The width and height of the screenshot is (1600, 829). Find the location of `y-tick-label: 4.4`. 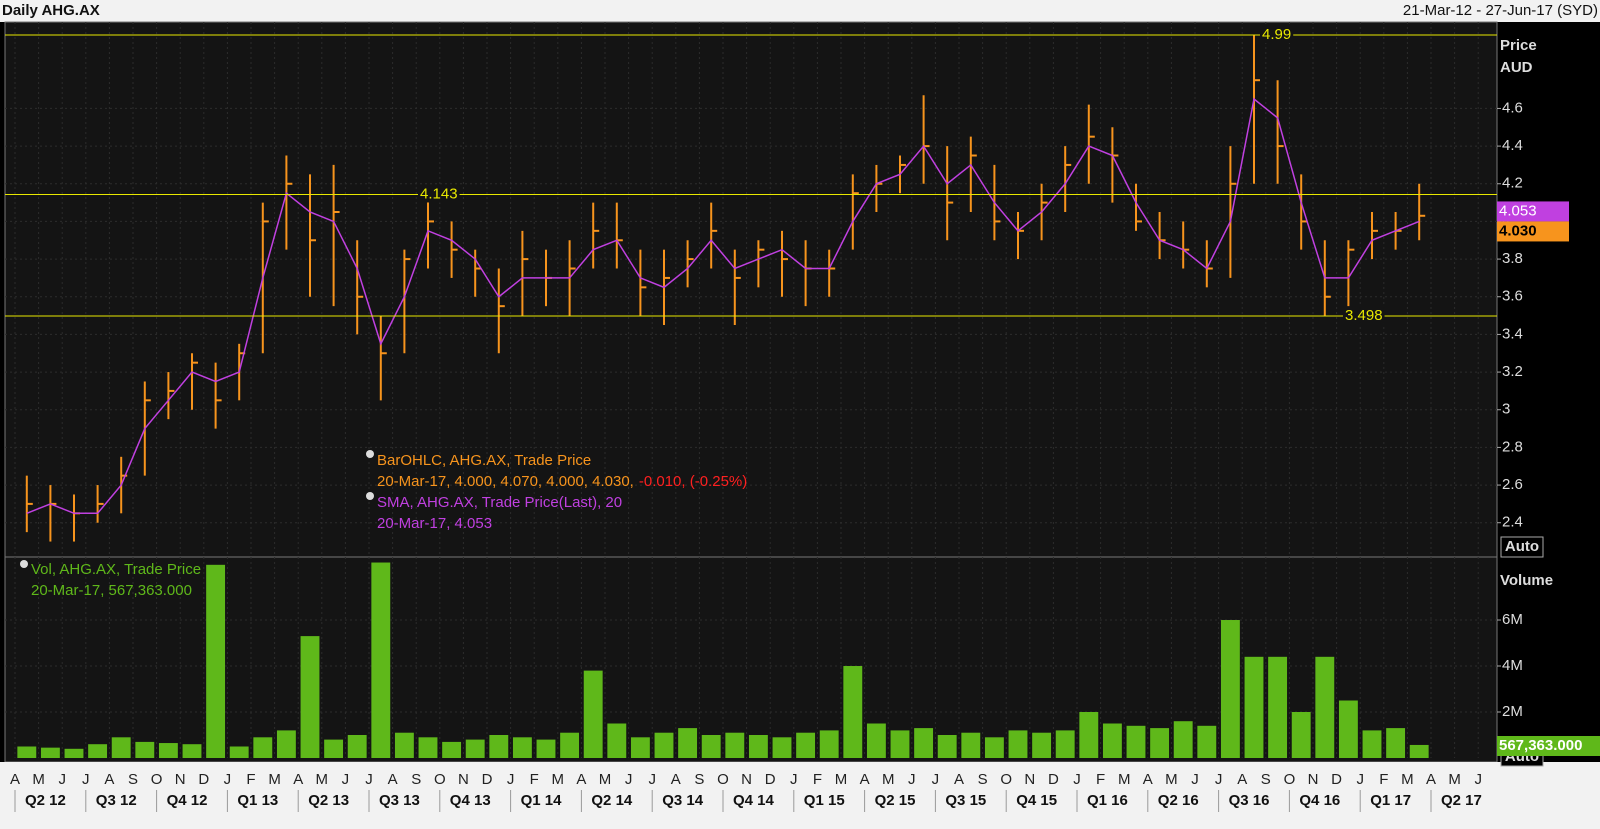

y-tick-label: 4.4 is located at coordinates (1512, 145).